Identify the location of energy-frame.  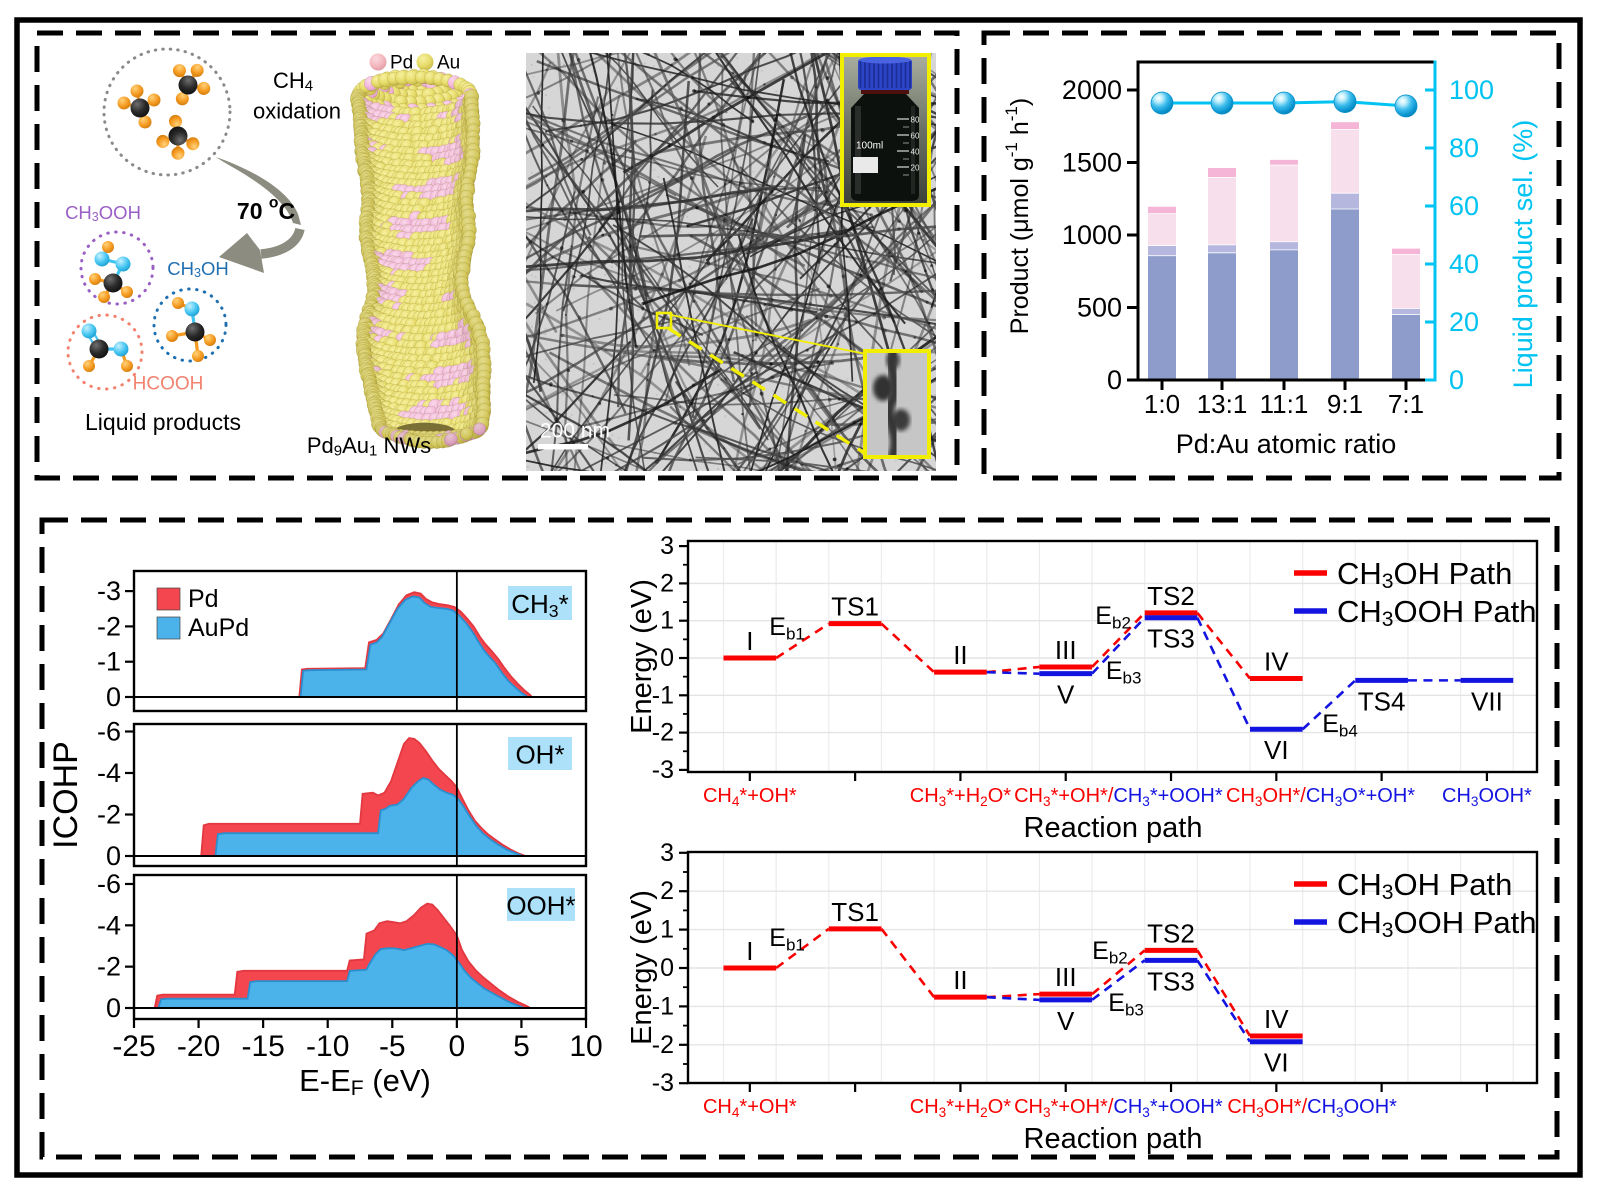
(1112, 656).